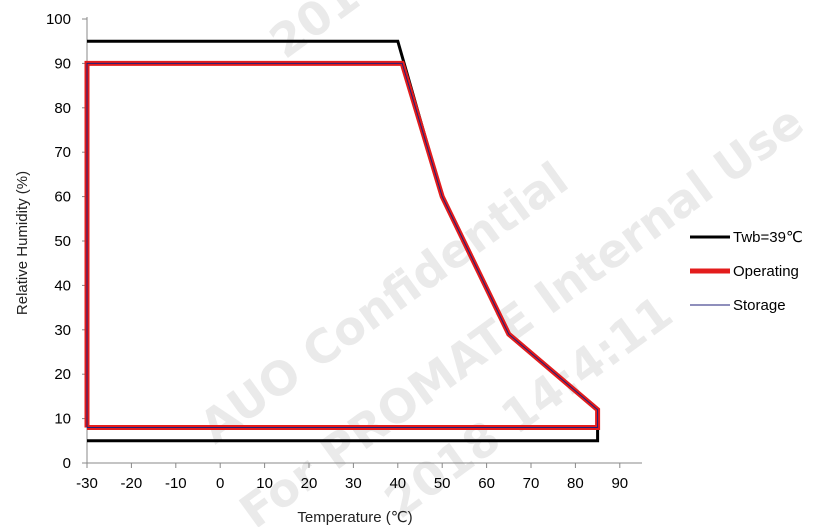  Describe the element at coordinates (22, 243) in the screenshot. I see `y-axis-title: Relative Humidity (%)` at that location.